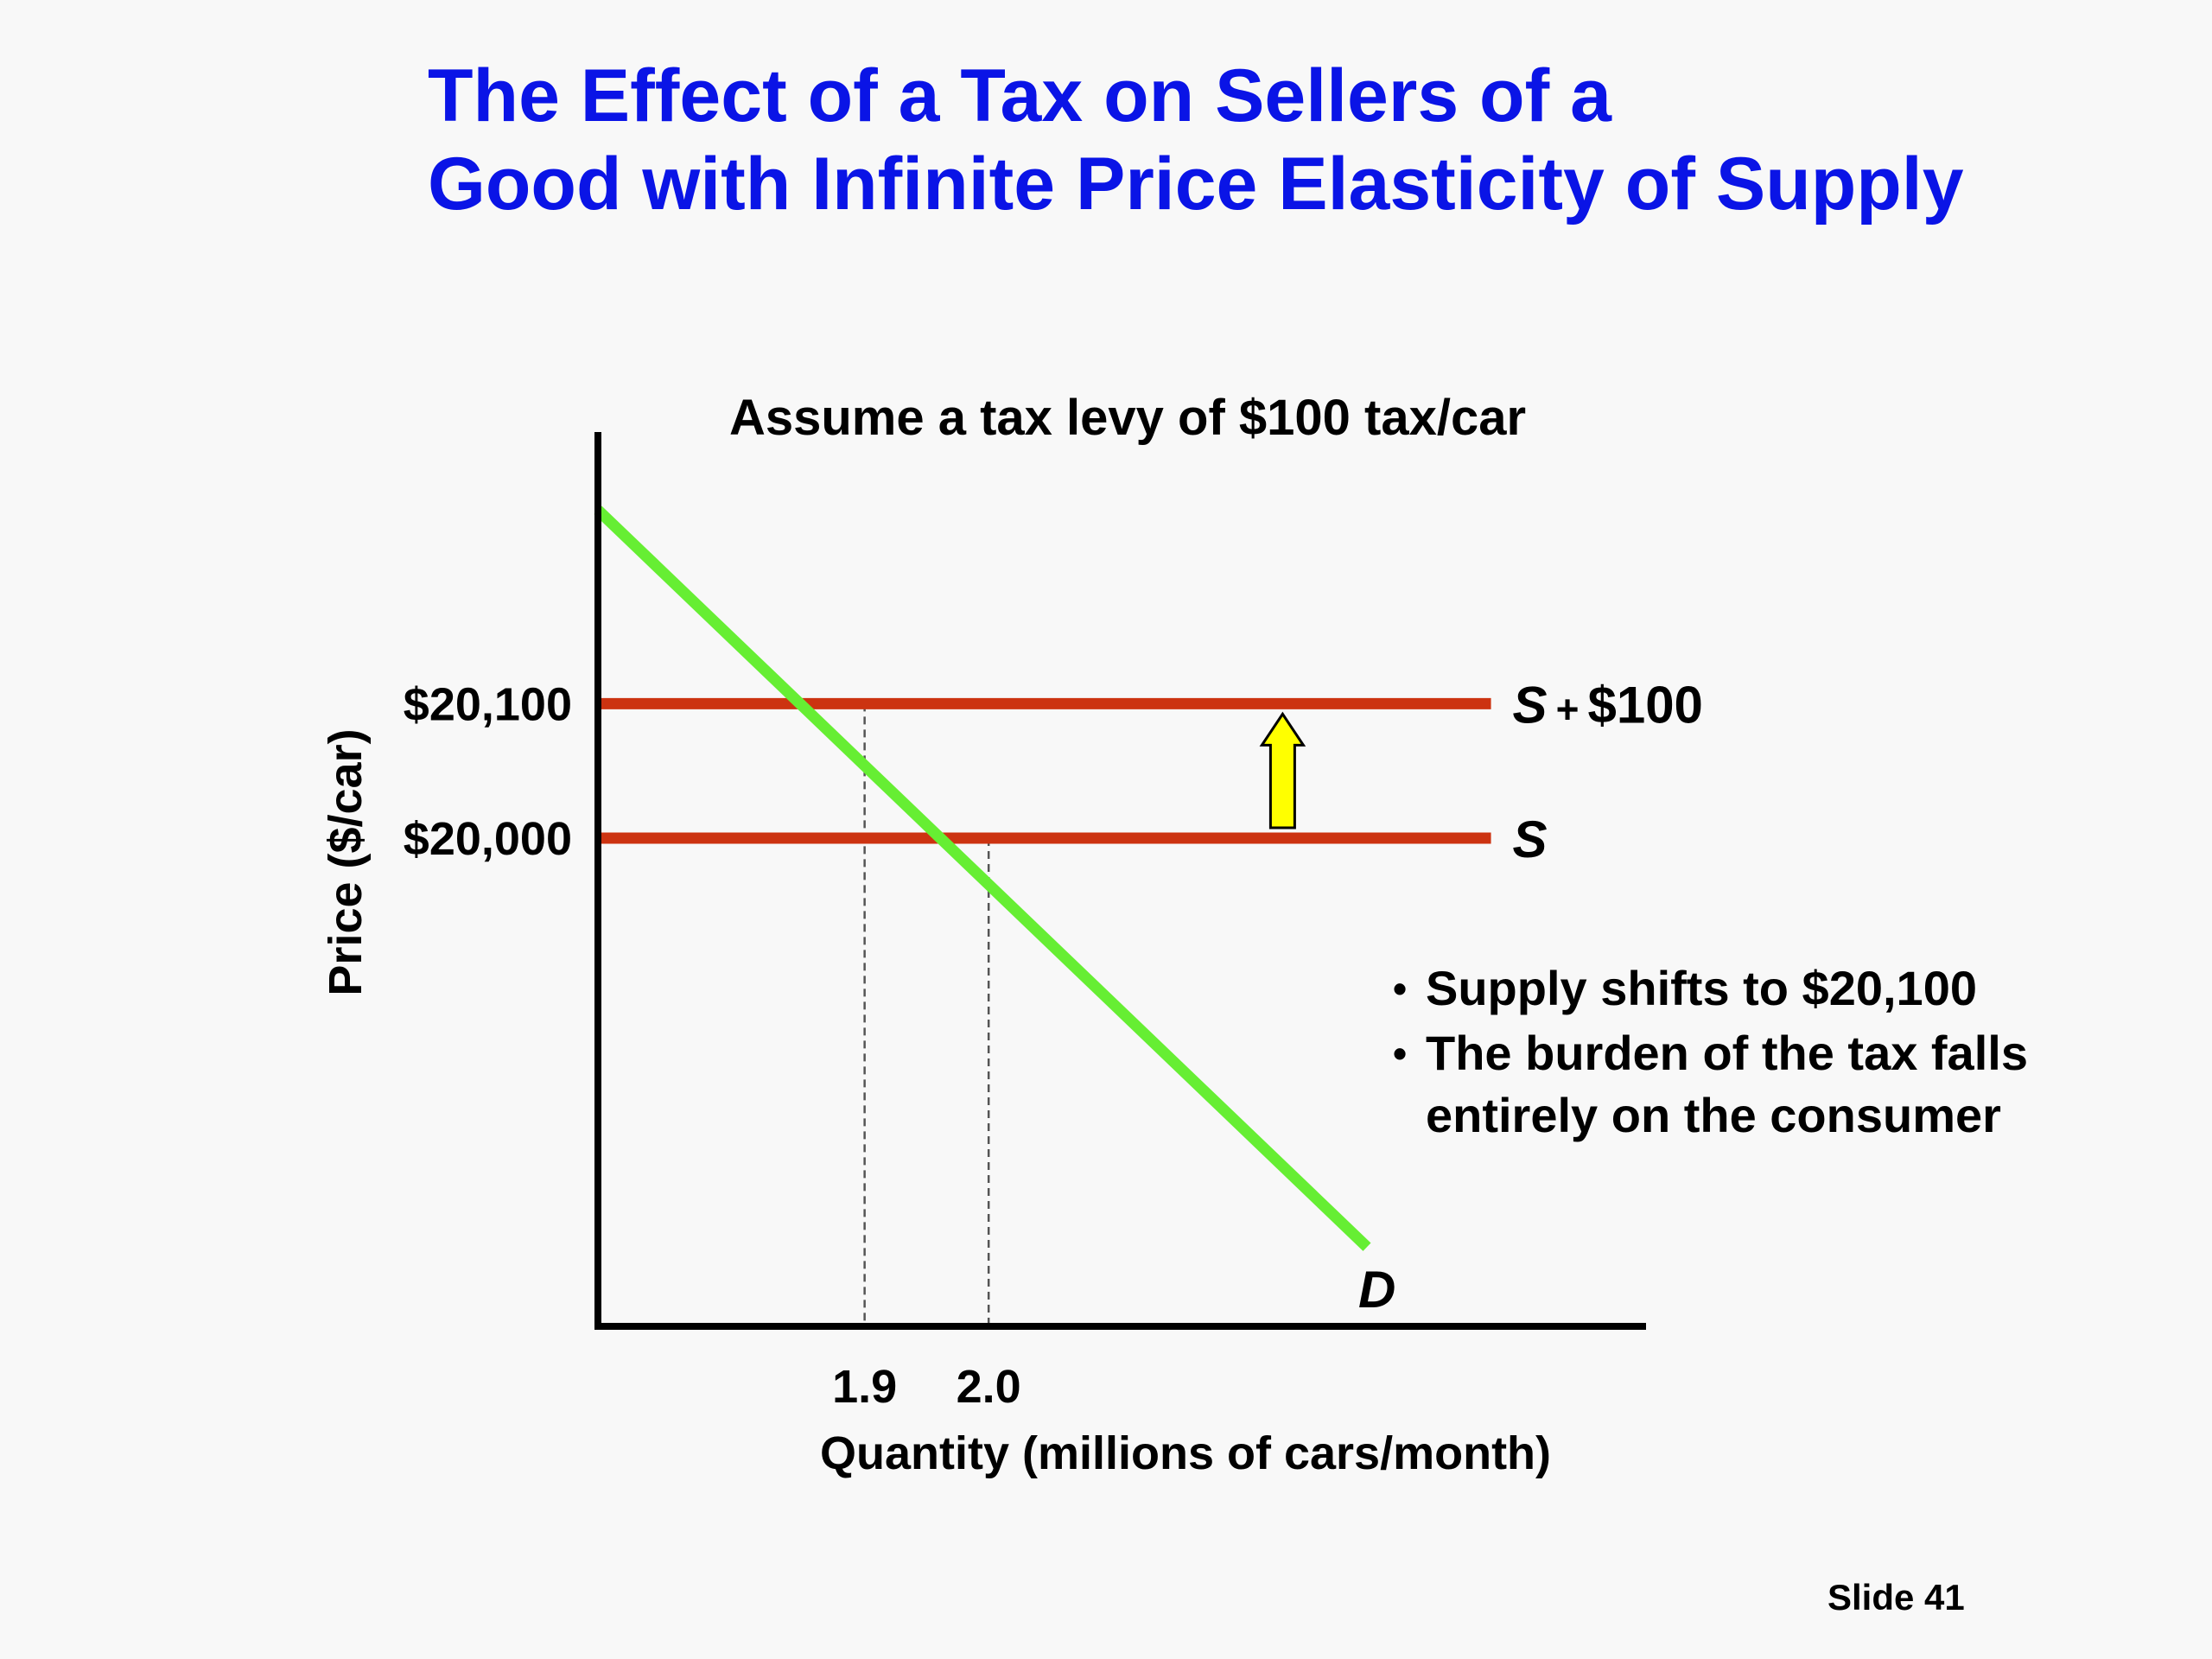  What do you see at coordinates (1127, 418) in the screenshot?
I see `chart-title: Assume a tax levy of $100 tax/car` at bounding box center [1127, 418].